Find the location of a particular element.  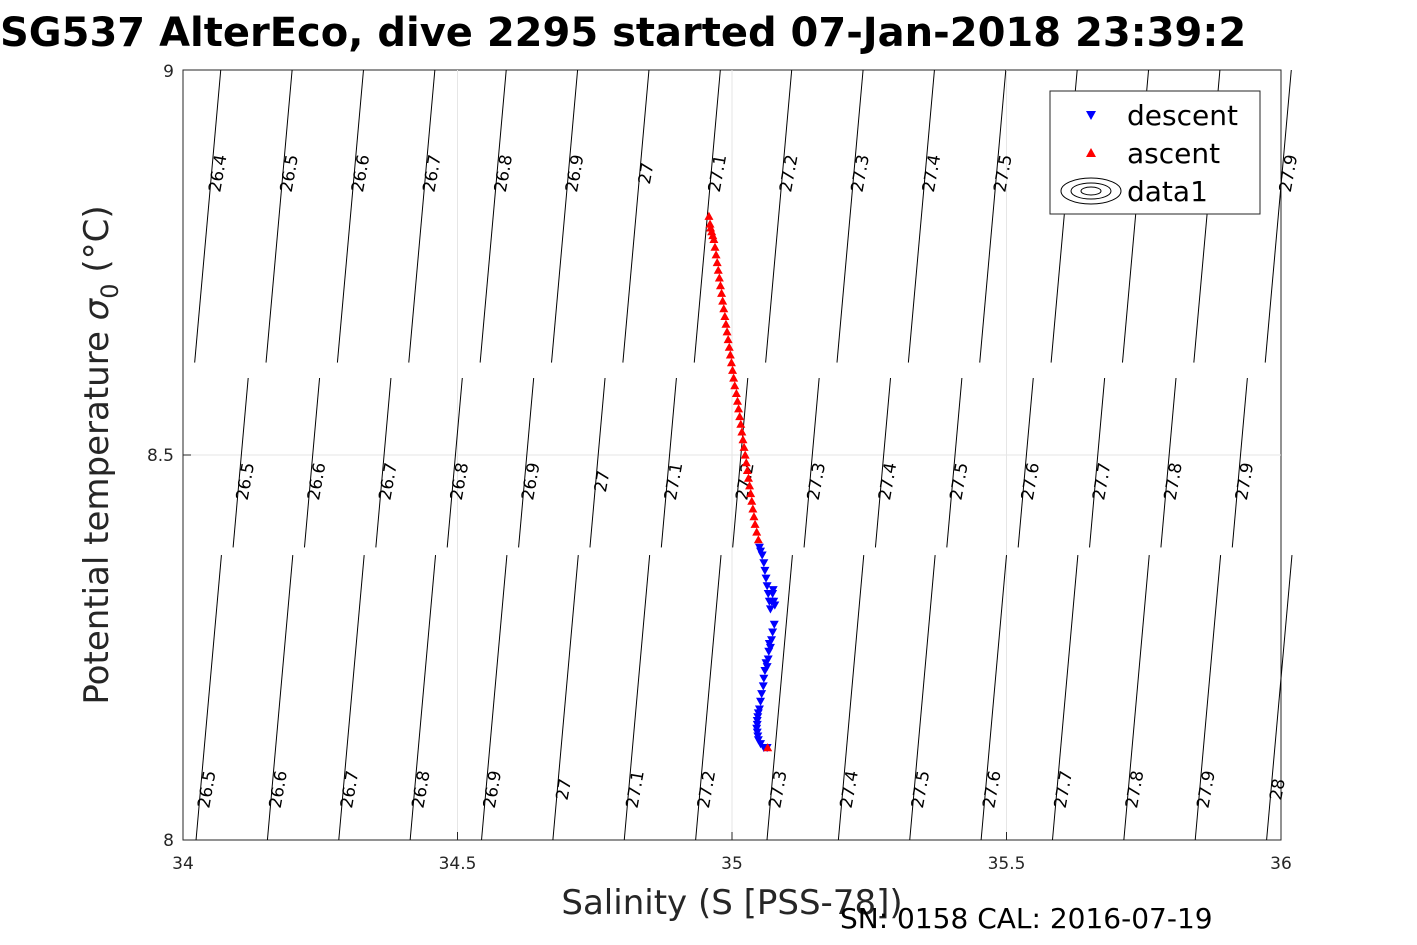

x-axis-label: Salinity (S [PSS-78]) is located at coordinates (731, 903).